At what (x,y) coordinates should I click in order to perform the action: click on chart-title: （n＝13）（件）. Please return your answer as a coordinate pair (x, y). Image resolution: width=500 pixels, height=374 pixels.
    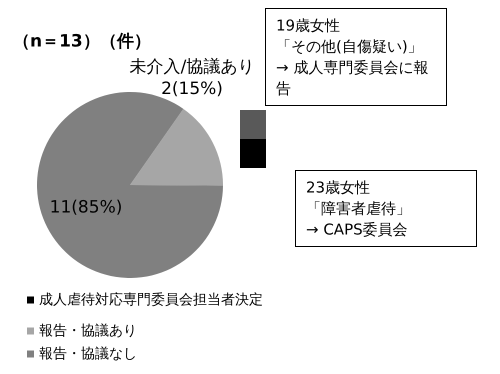
    Looking at the image, I should click on (82, 42).